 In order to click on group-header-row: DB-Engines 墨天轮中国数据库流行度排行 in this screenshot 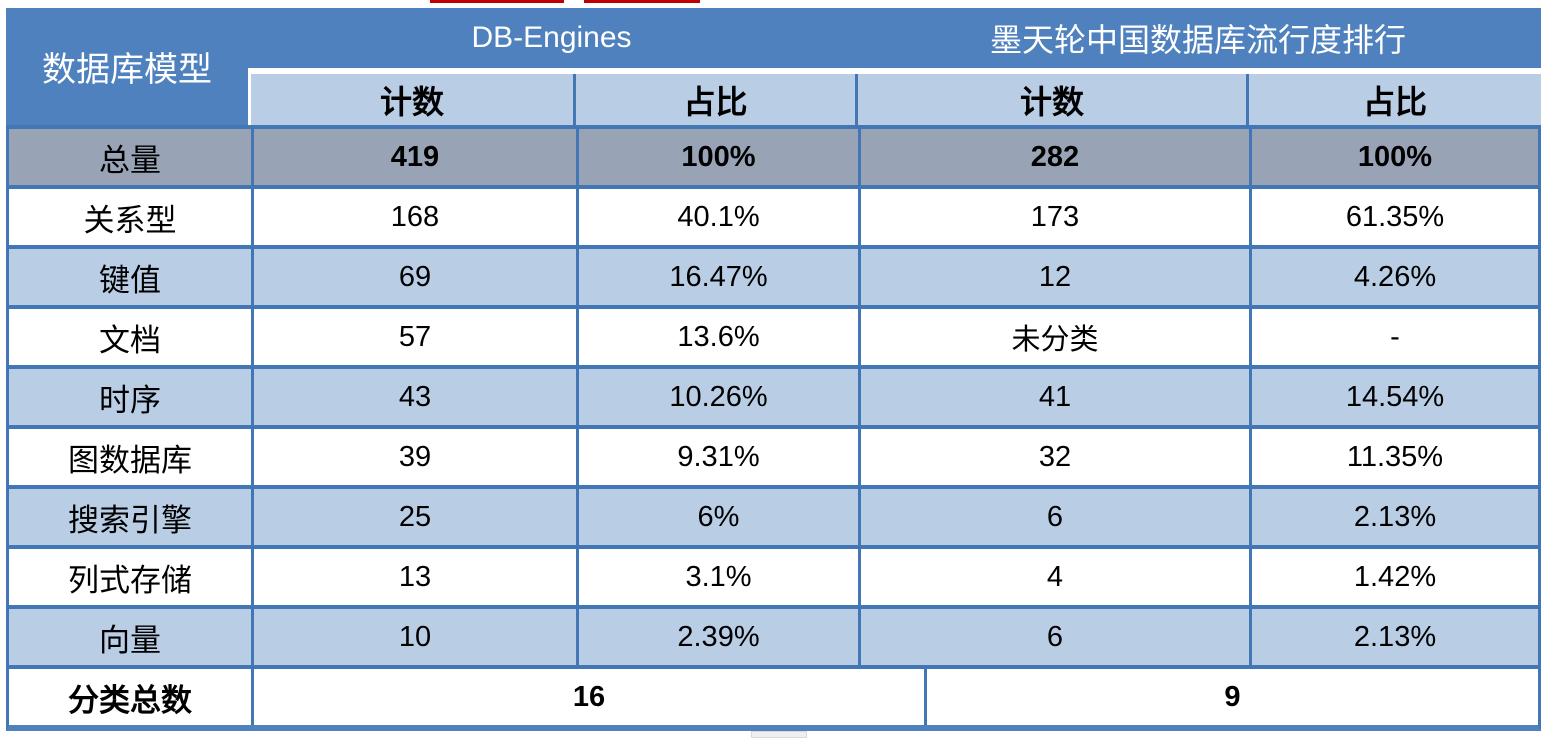, I will do `click(894, 38)`.